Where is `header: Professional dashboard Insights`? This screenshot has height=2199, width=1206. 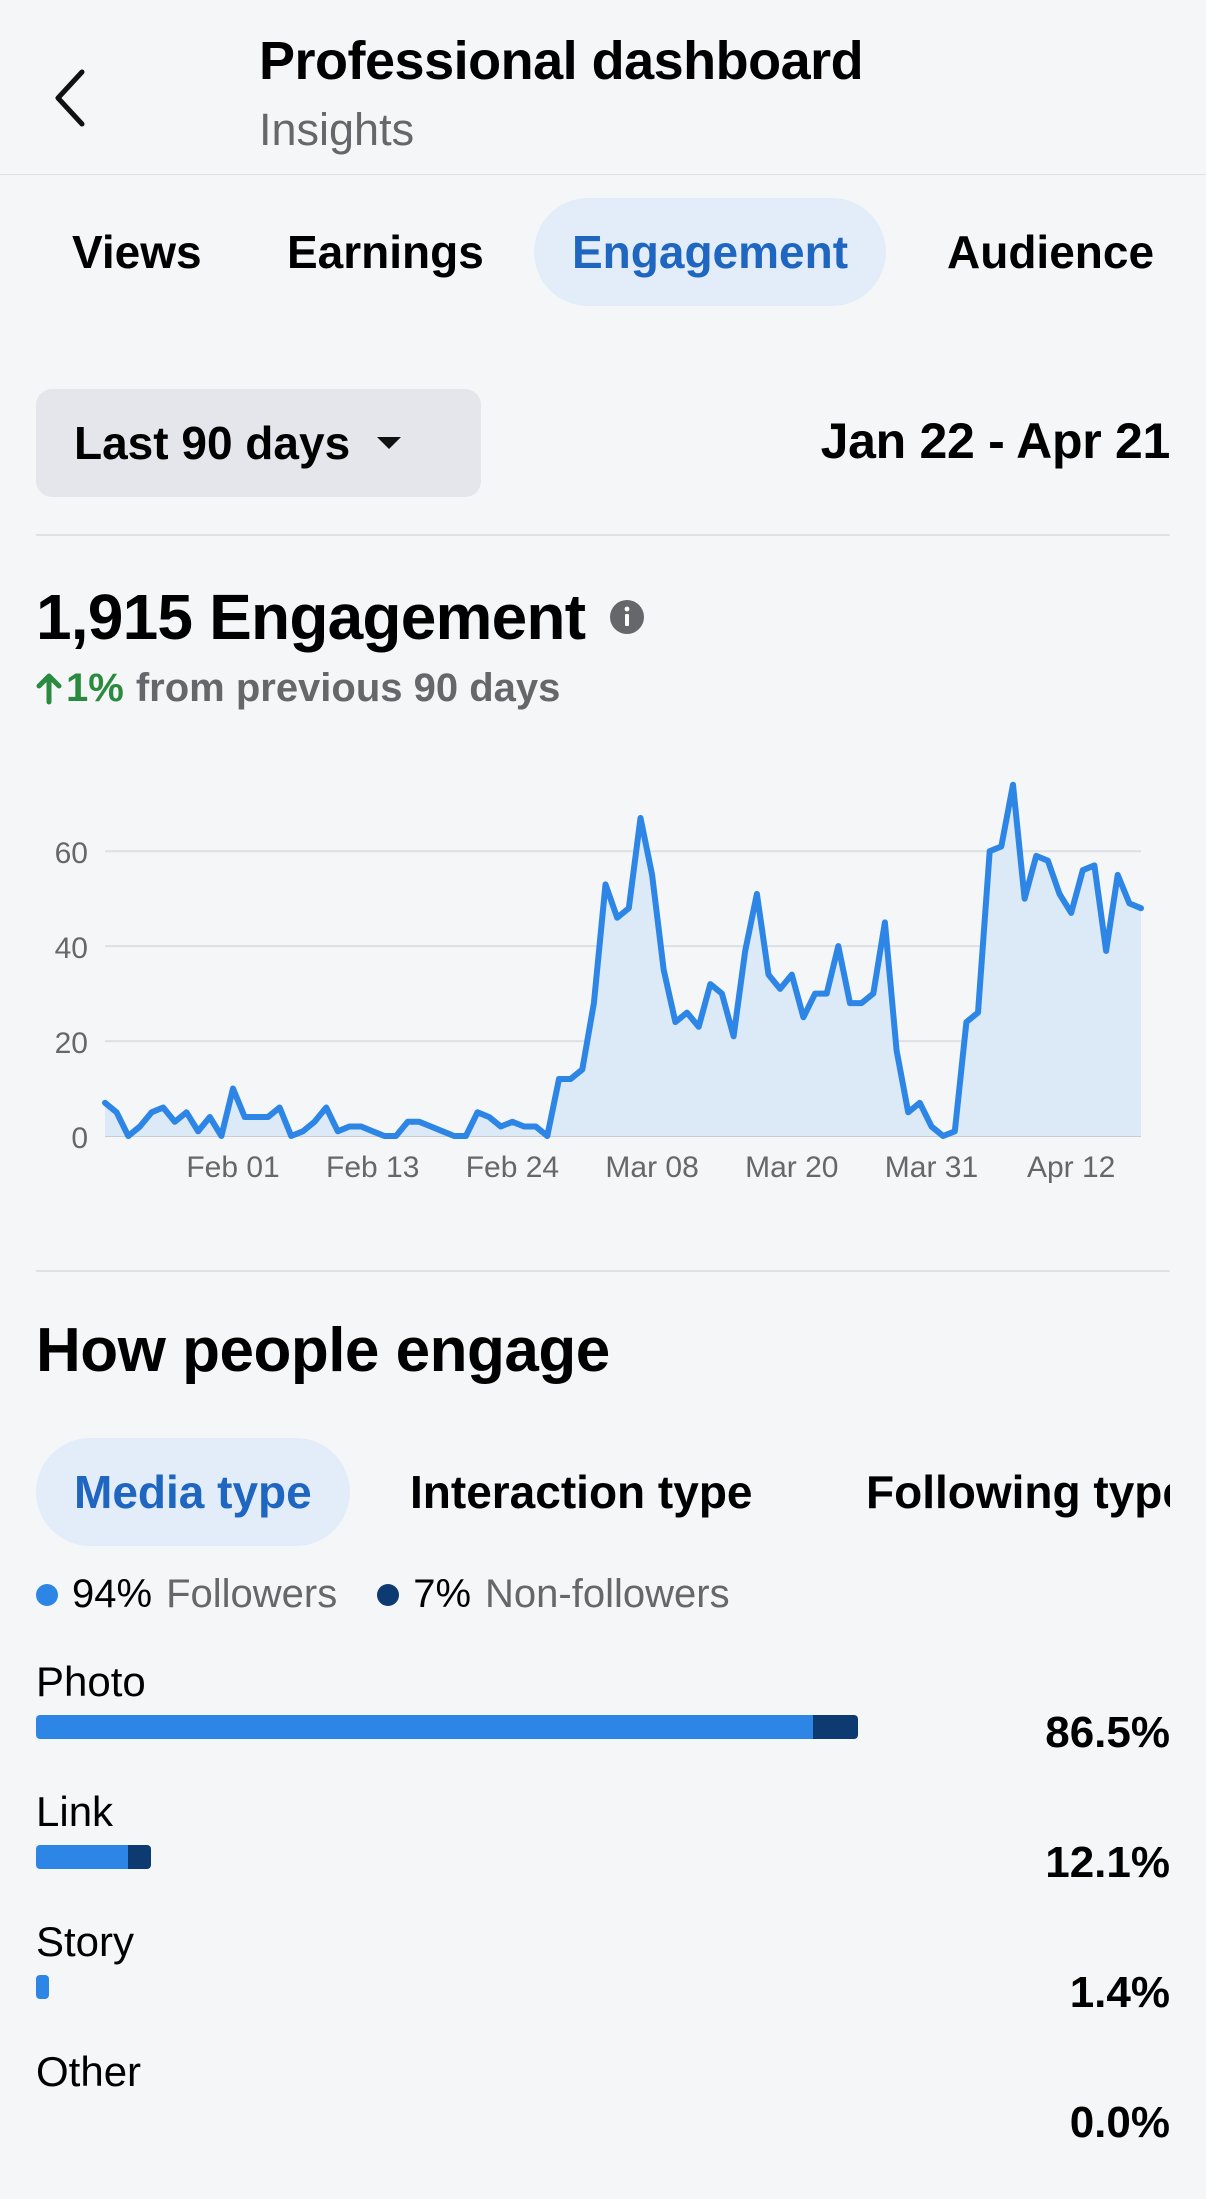 header: Professional dashboard Insights is located at coordinates (603, 87).